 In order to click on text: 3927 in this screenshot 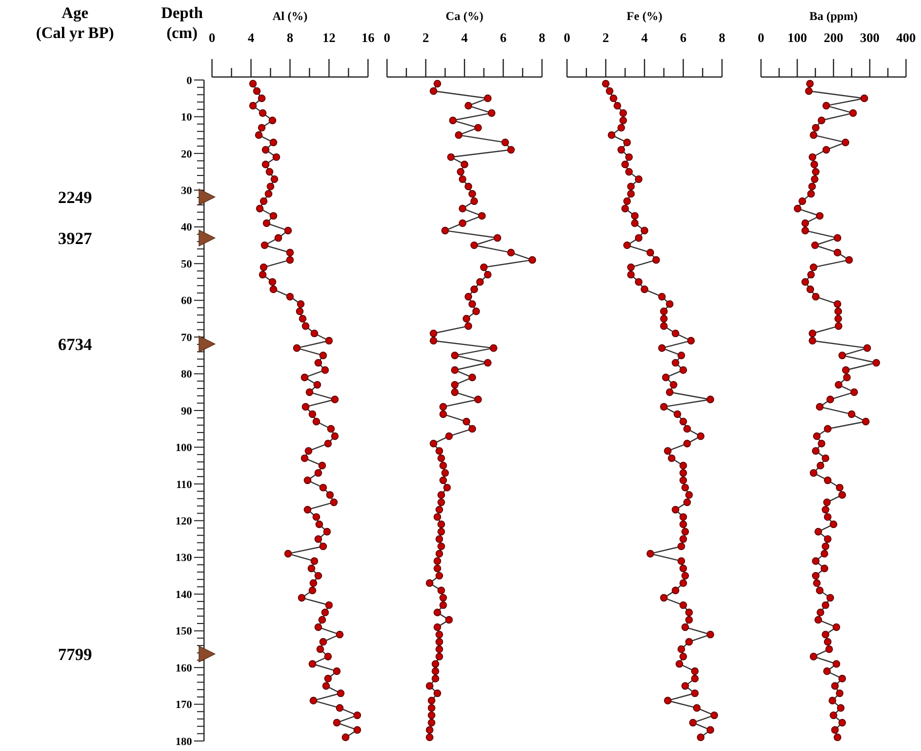, I will do `click(75, 238)`.